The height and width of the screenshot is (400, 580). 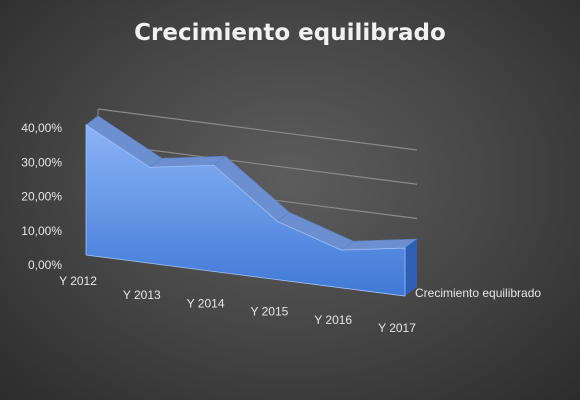 I want to click on y-tick-label: 30,00%, so click(x=41, y=162).